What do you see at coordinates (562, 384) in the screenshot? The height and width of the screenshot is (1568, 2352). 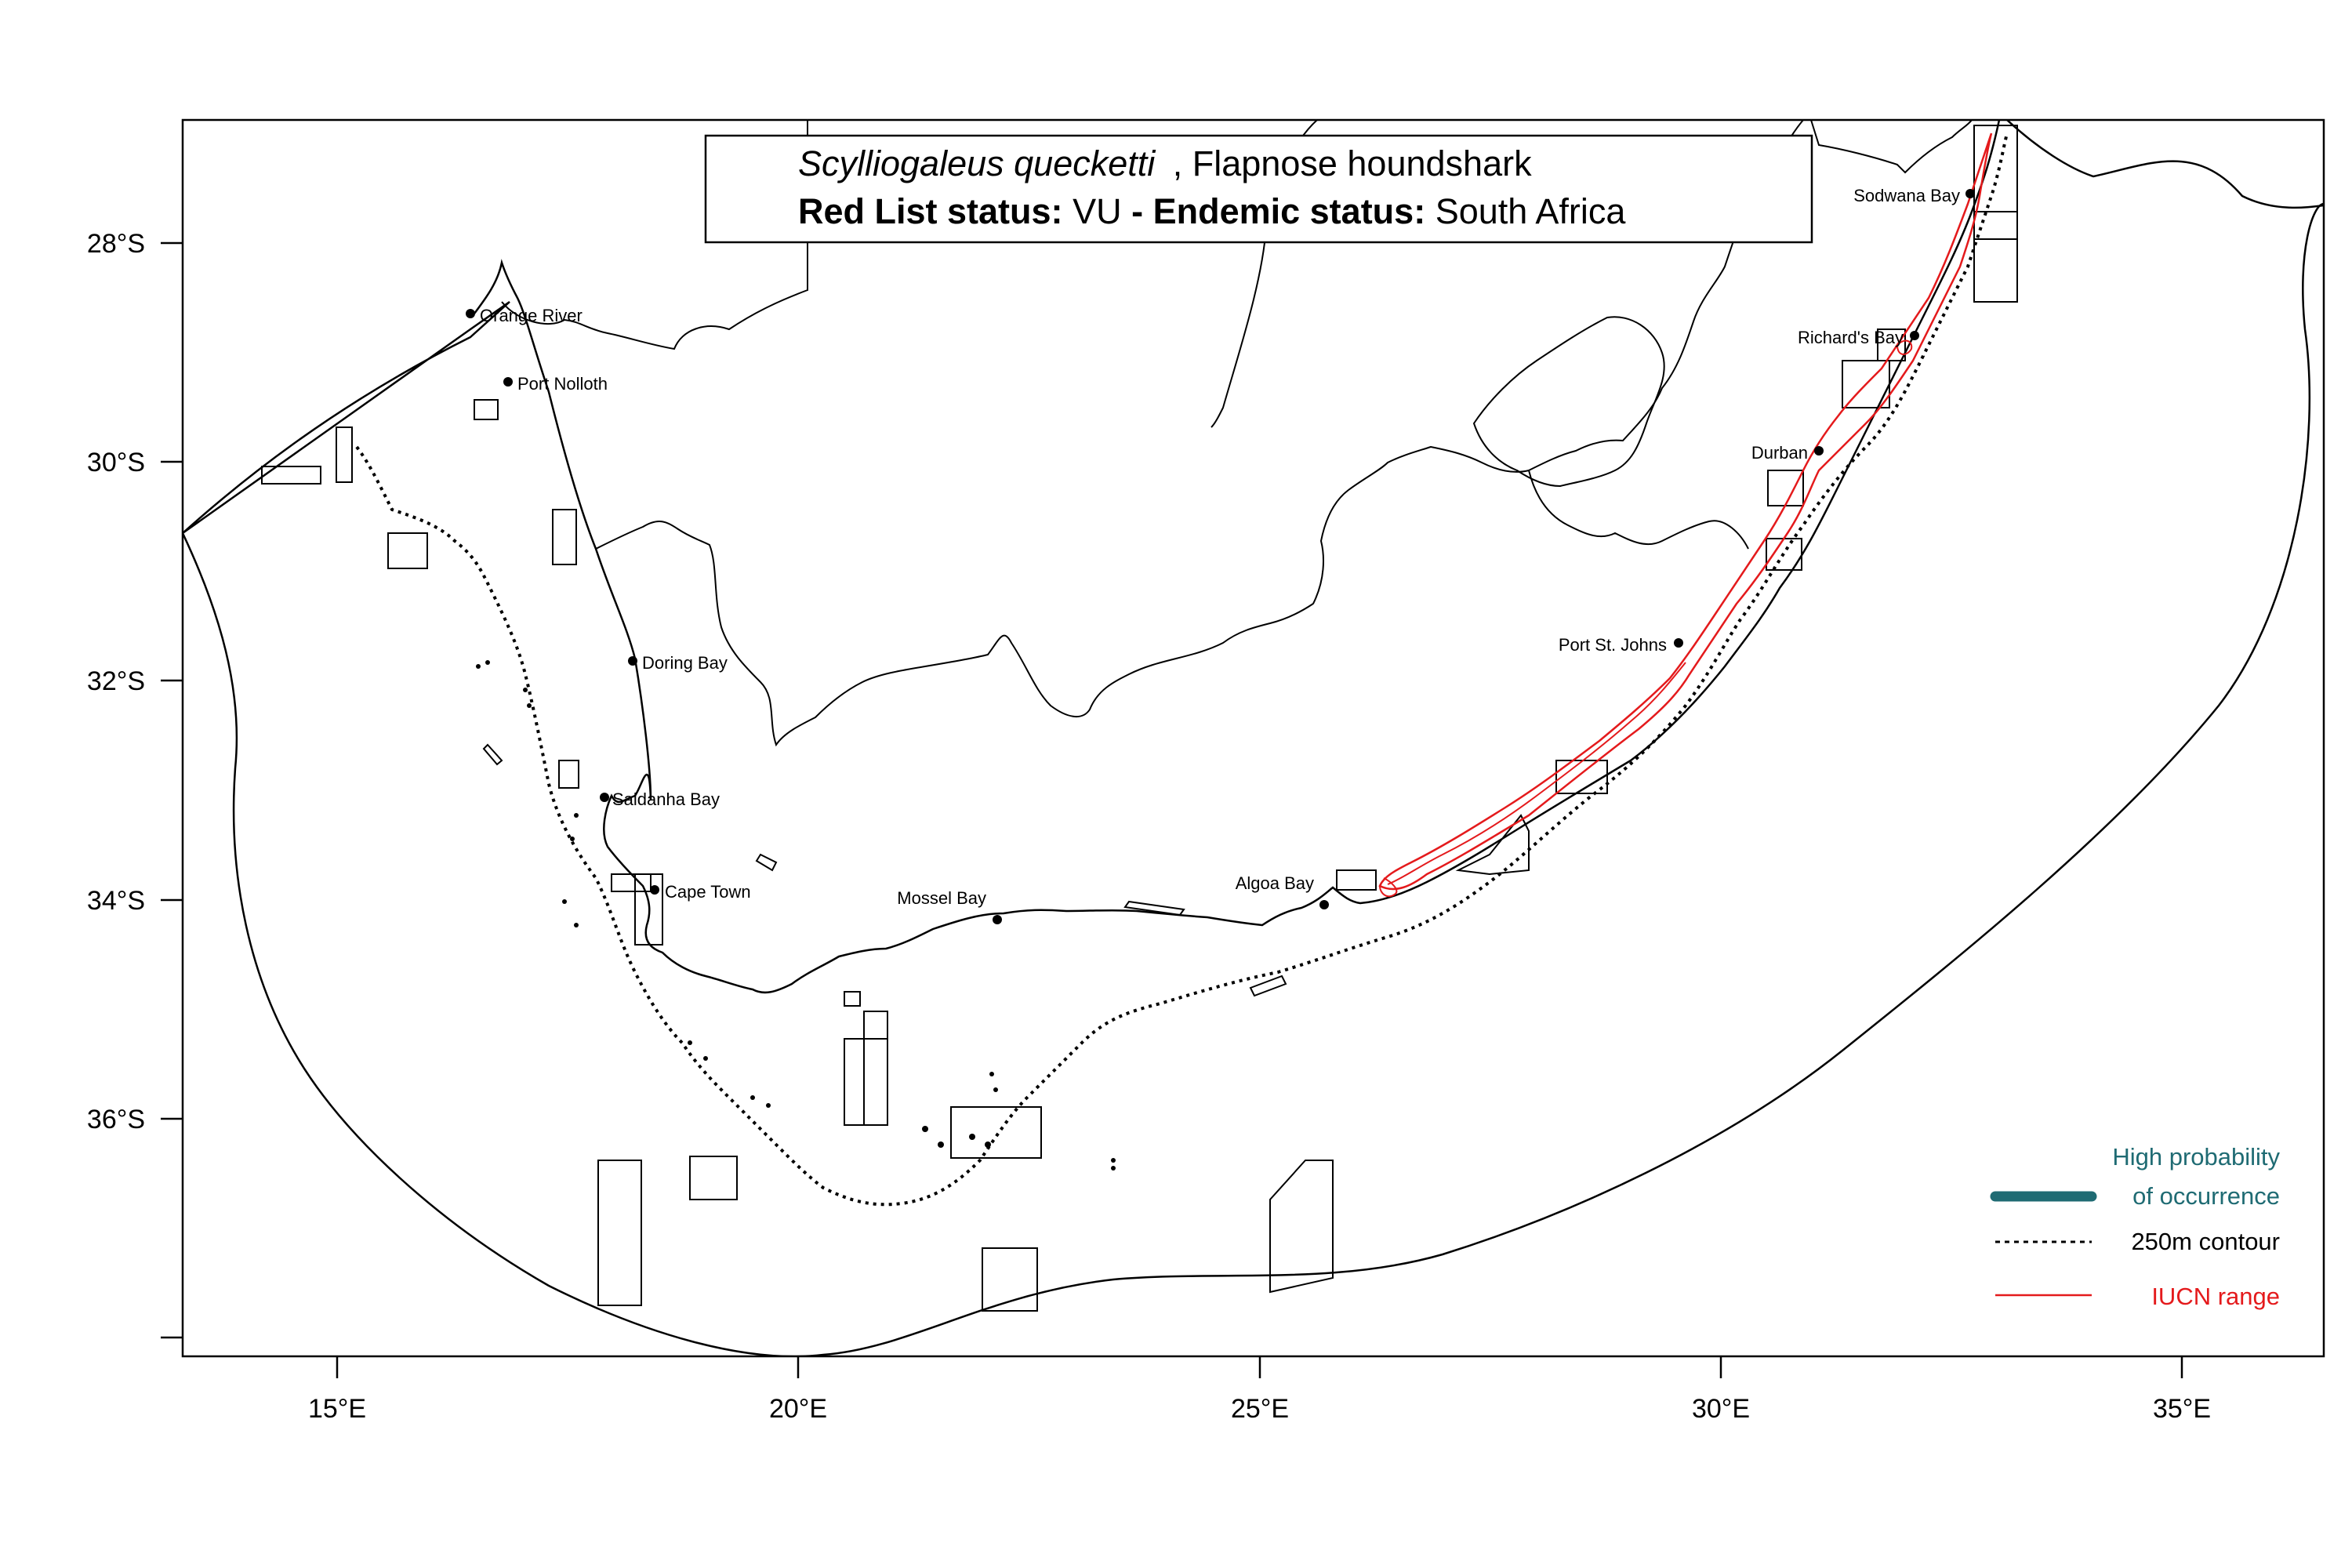 I see `place-label: Port Nolloth` at bounding box center [562, 384].